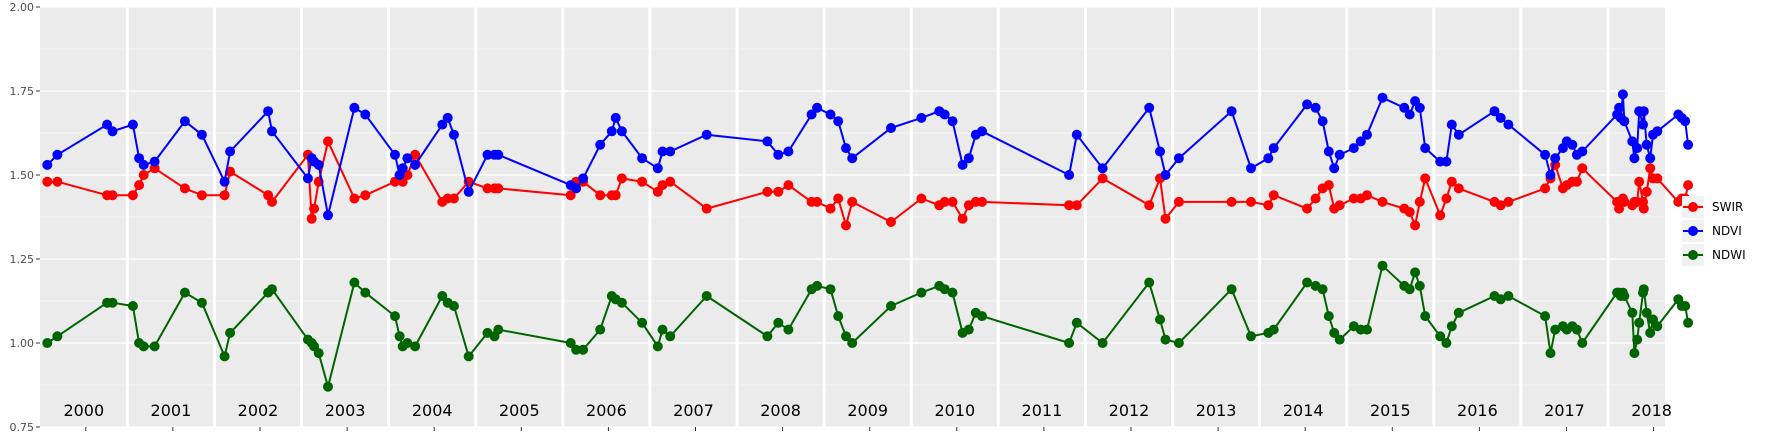 The width and height of the screenshot is (1773, 446). I want to click on year-label-2011: 2011, so click(1042, 410).